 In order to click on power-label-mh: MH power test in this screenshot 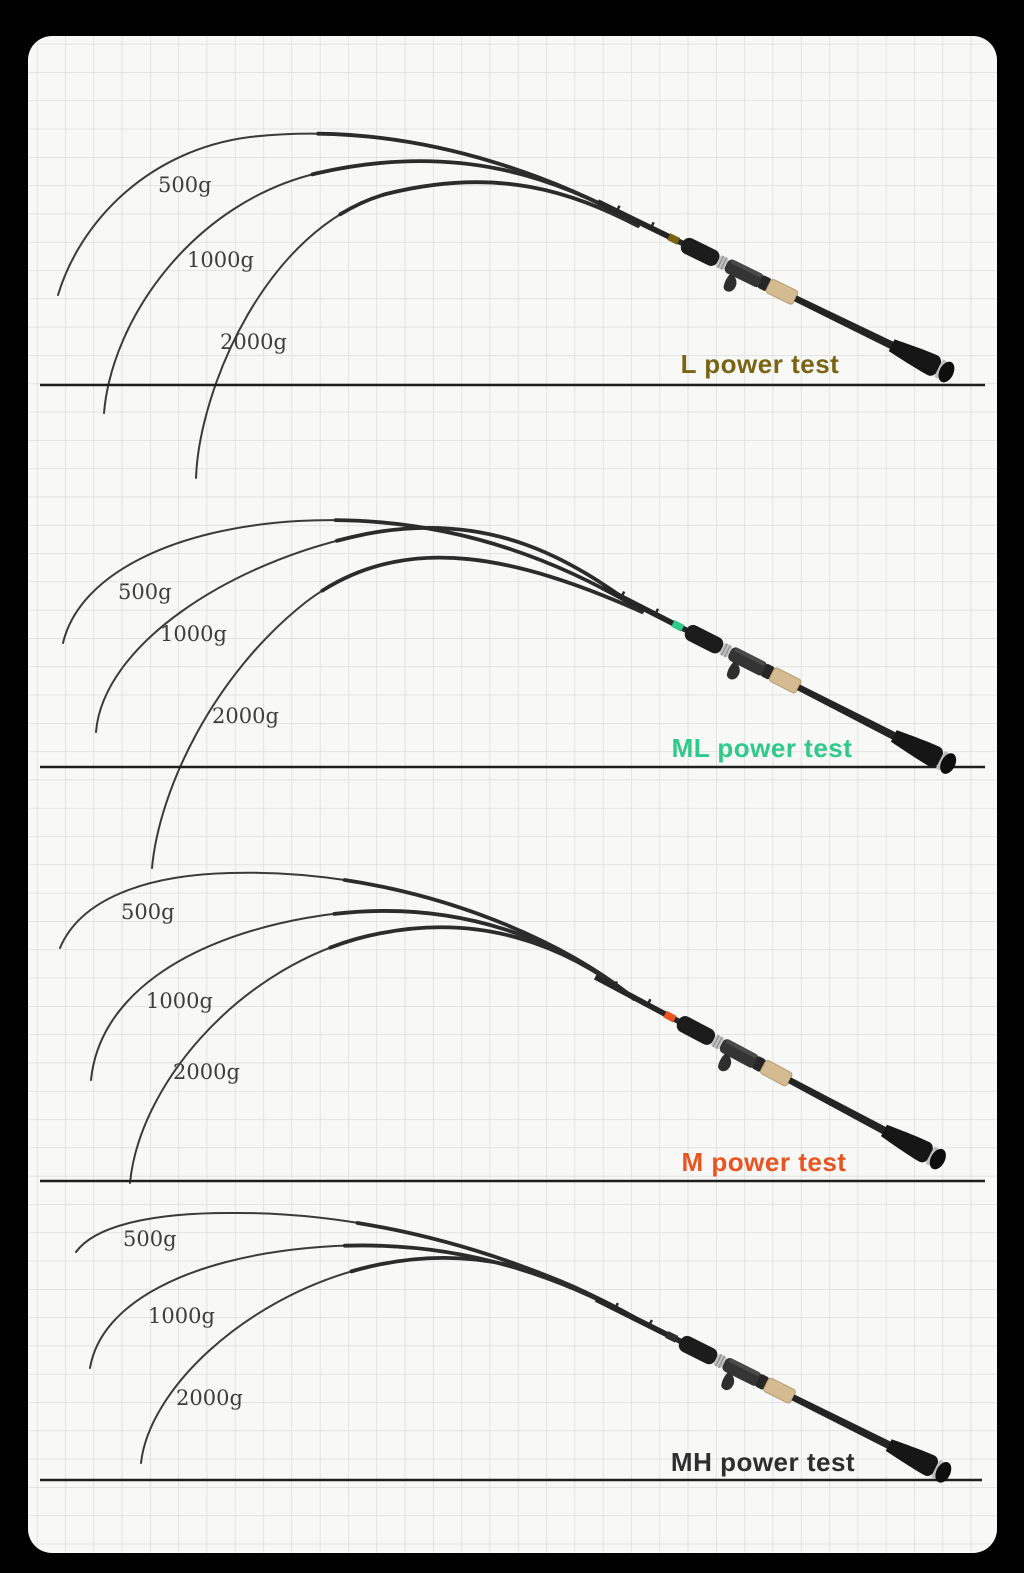, I will do `click(763, 1462)`.